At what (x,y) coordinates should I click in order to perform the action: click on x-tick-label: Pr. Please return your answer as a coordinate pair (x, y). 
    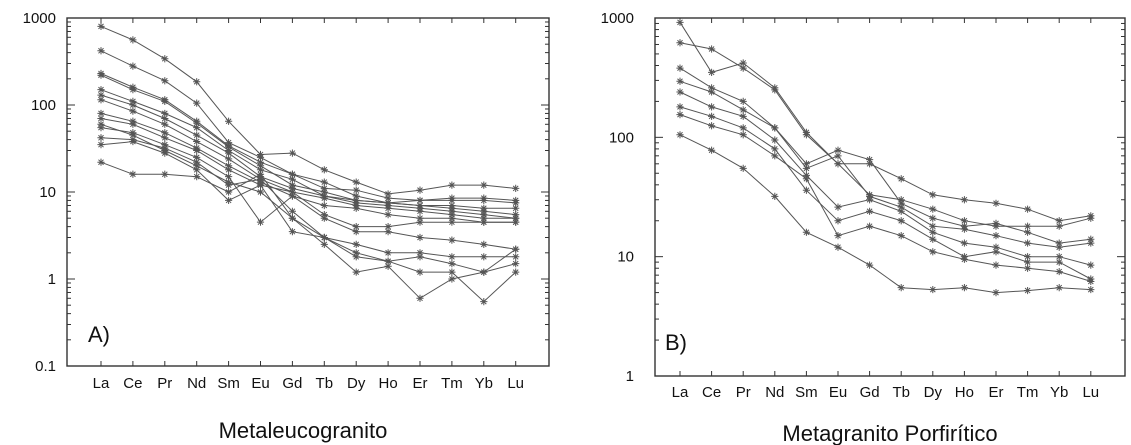
    Looking at the image, I should click on (164, 383).